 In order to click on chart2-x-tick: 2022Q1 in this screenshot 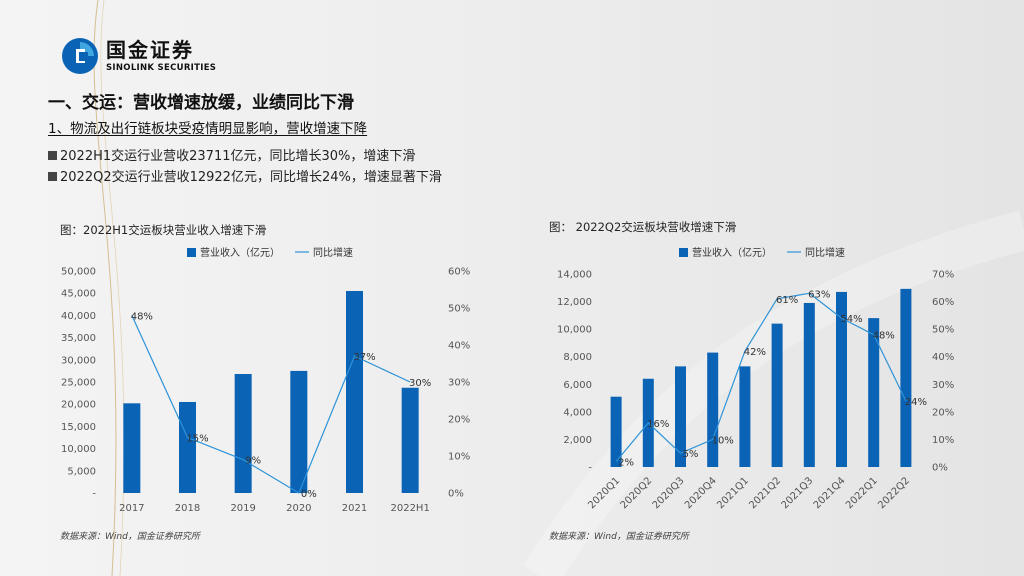, I will do `click(862, 493)`.